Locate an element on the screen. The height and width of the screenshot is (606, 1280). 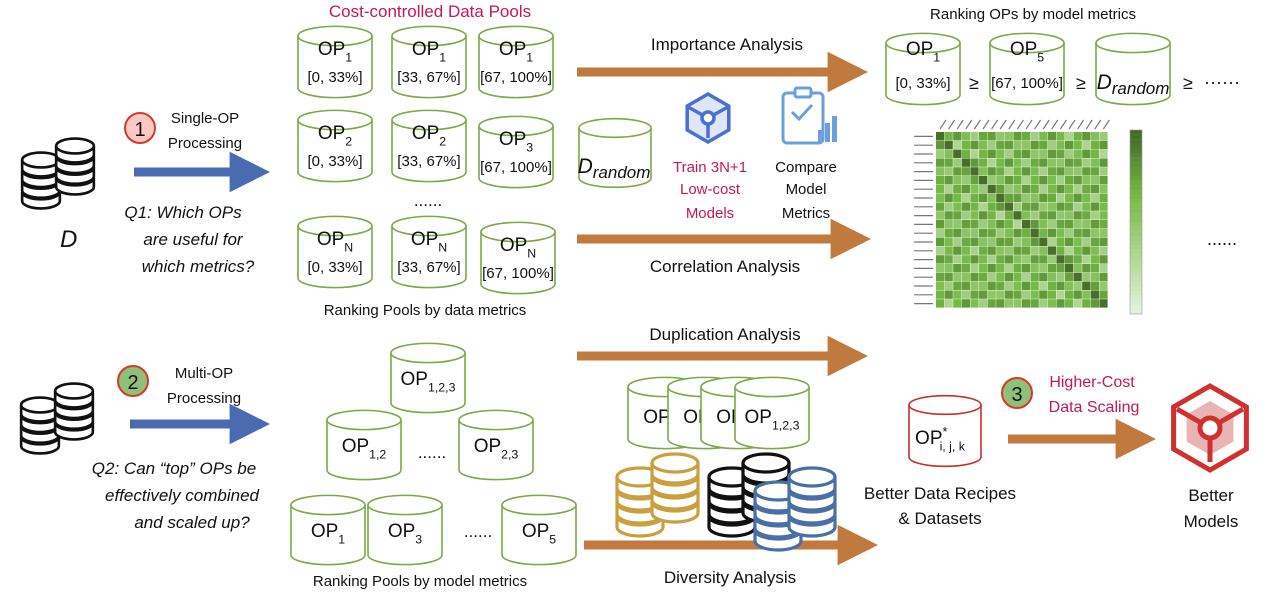
op-label: OPN is located at coordinates (335, 241).